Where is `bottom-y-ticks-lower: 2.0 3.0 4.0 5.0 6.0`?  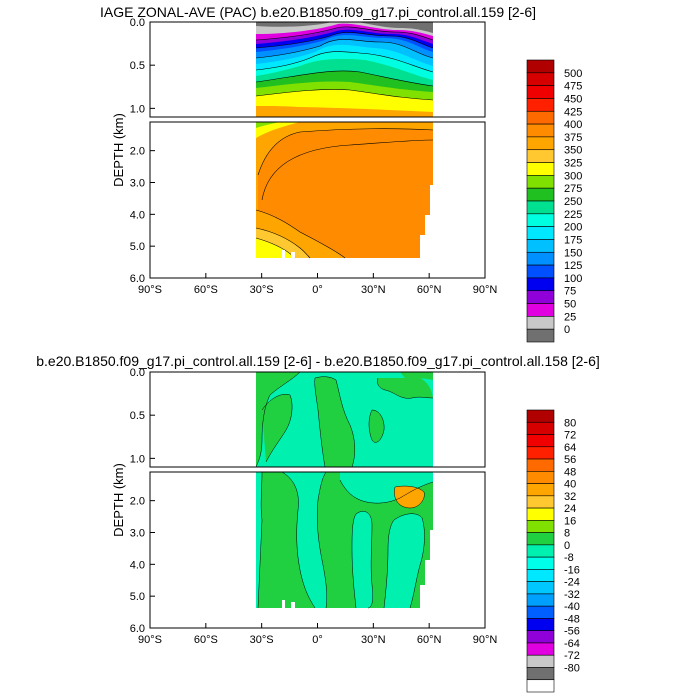 bottom-y-ticks-lower: 2.0 3.0 4.0 5.0 6.0 is located at coordinates (142, 565).